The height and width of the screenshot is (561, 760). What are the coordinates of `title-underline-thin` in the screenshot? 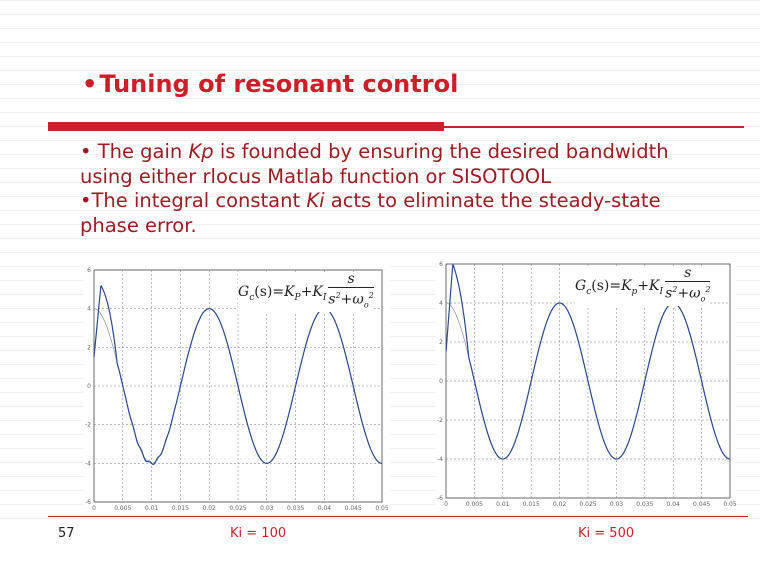 It's located at (594, 127).